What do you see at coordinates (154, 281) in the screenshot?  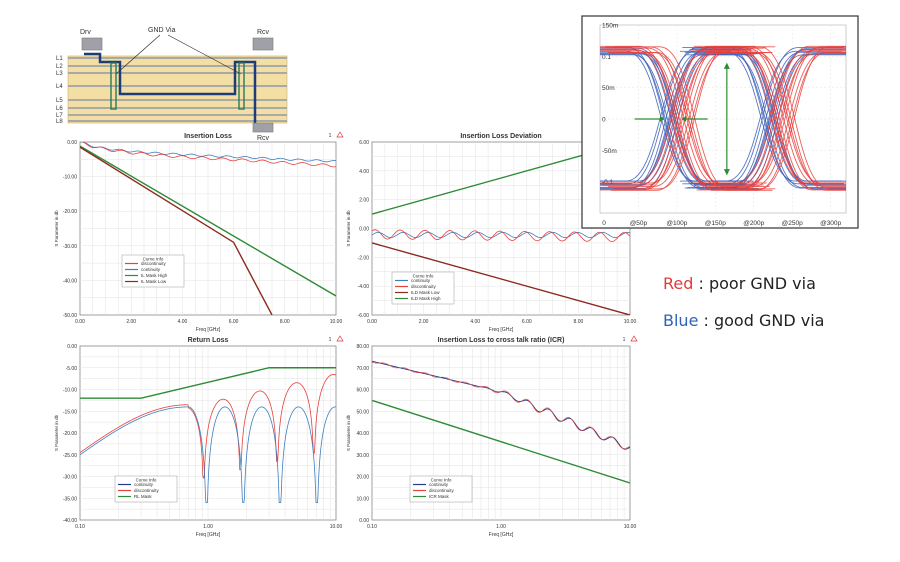 I see `legend-entry: IL Mask Low` at bounding box center [154, 281].